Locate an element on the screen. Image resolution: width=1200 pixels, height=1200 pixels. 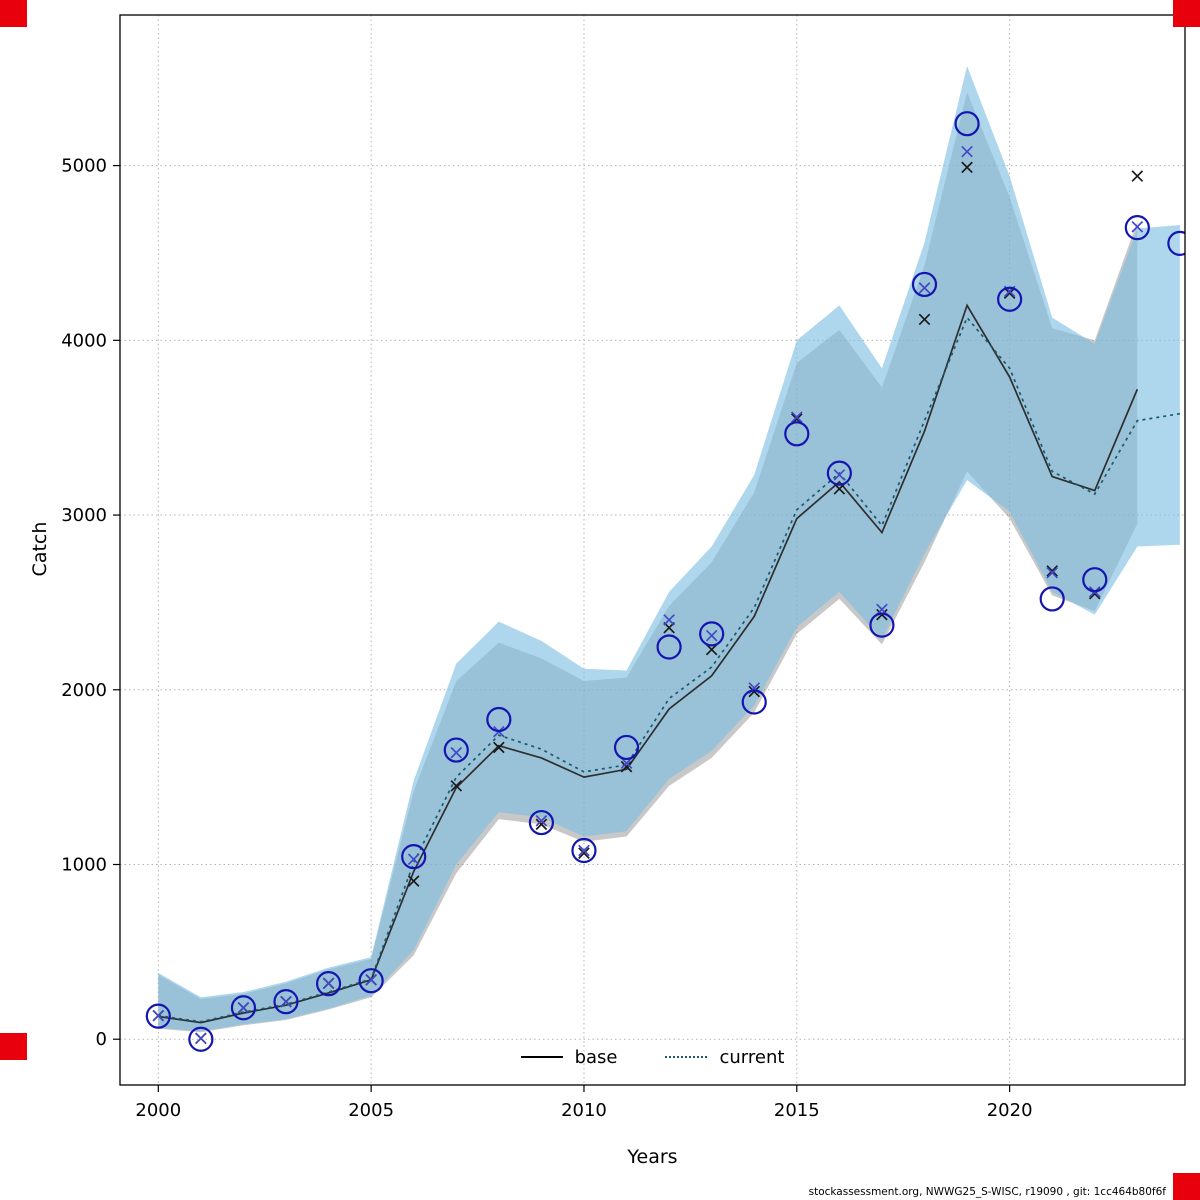
y-tick-label: 5000 is located at coordinates (84, 166).